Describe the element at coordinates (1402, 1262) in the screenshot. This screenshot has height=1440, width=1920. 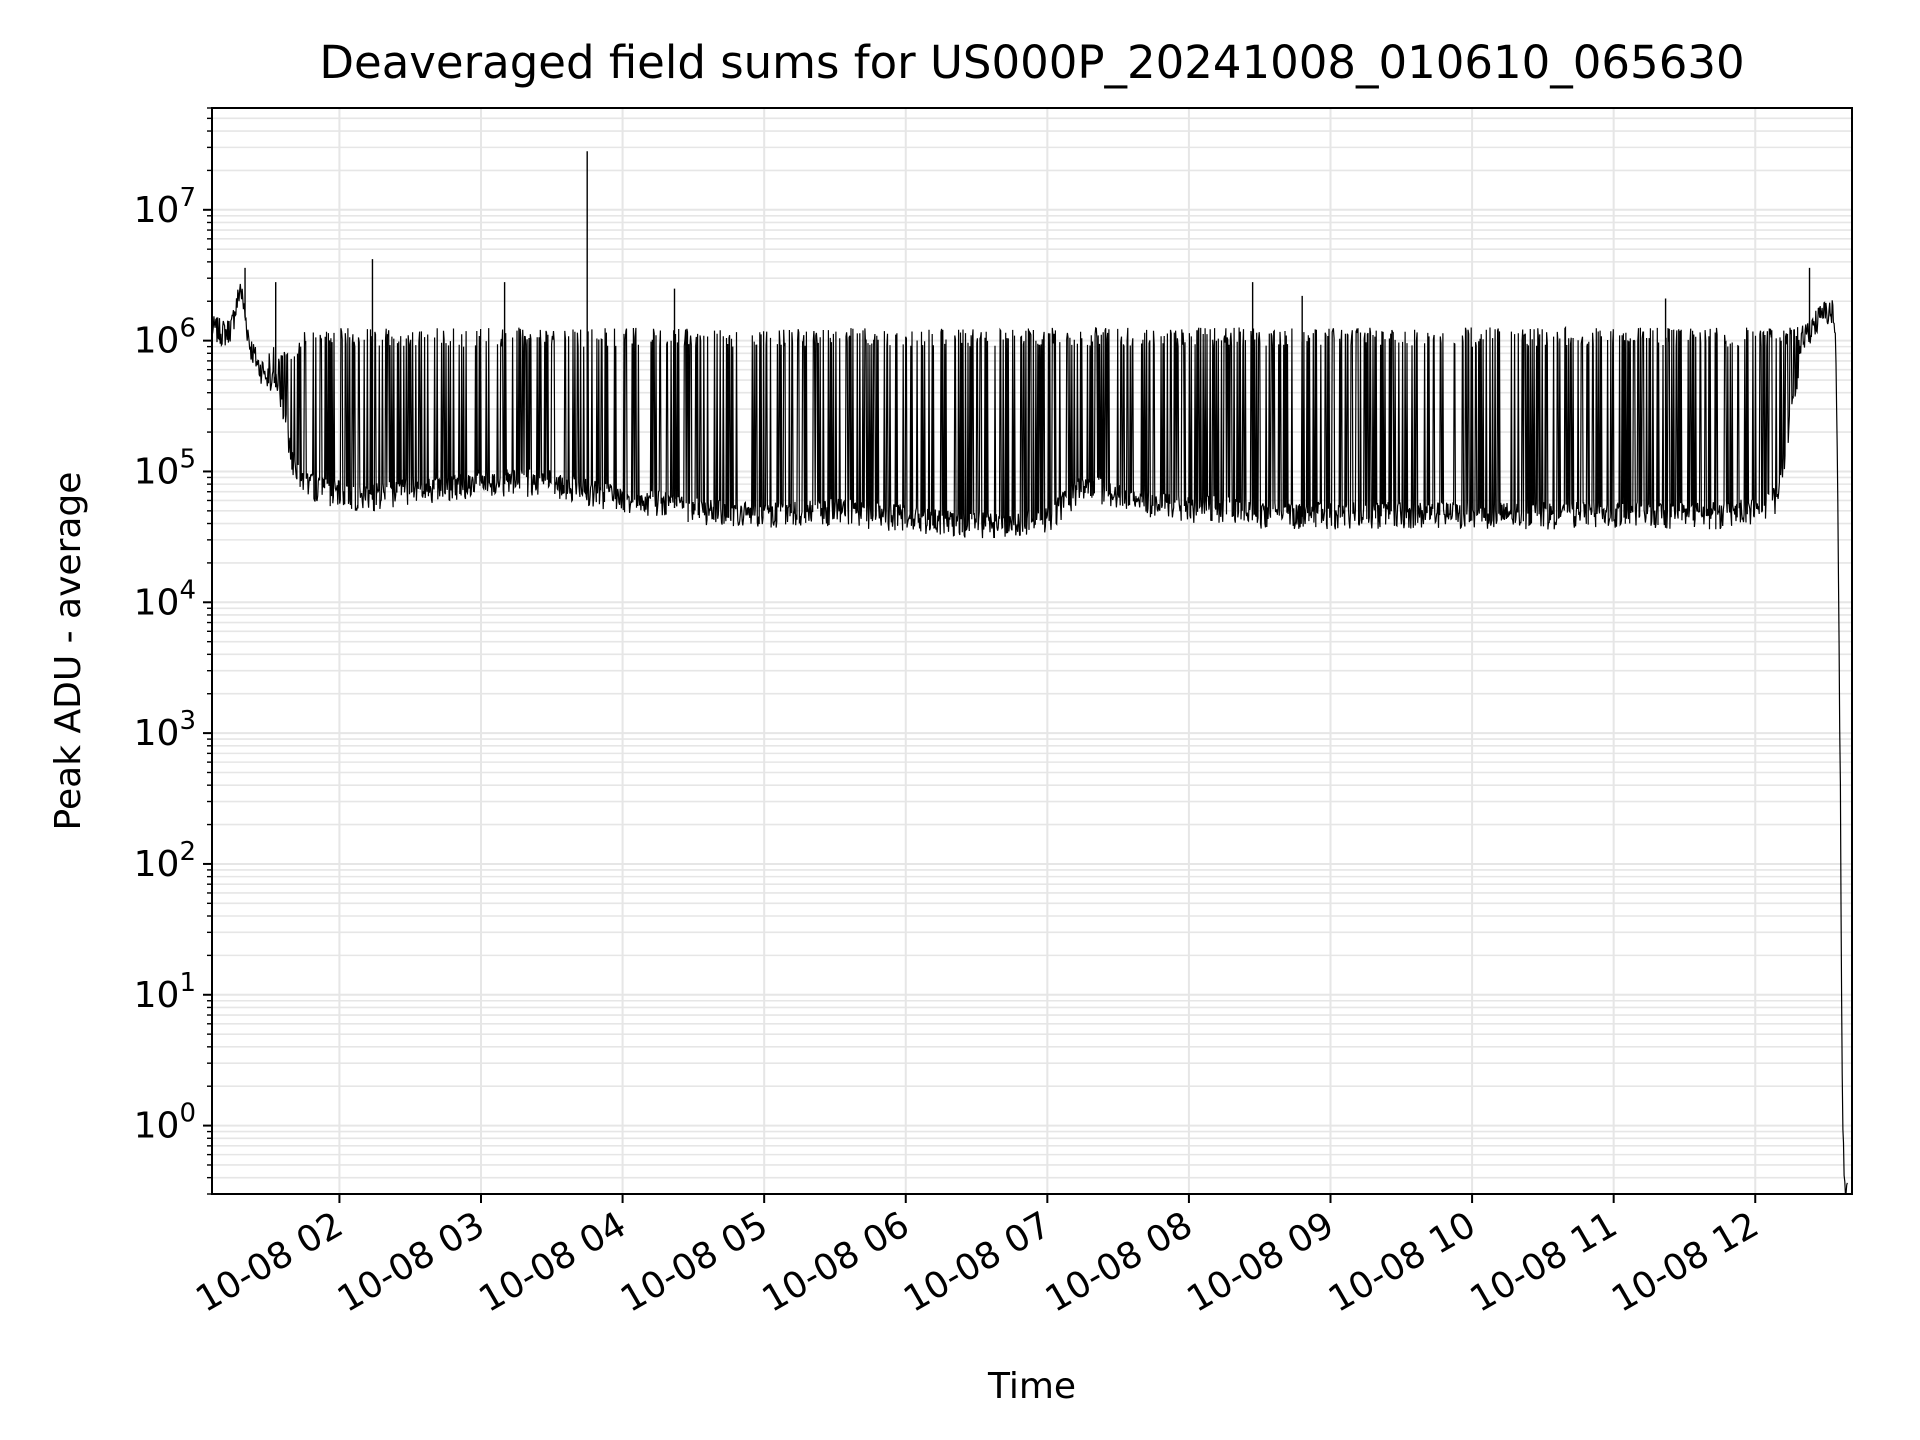
I see `x-tick-label: 10-08 10` at that location.